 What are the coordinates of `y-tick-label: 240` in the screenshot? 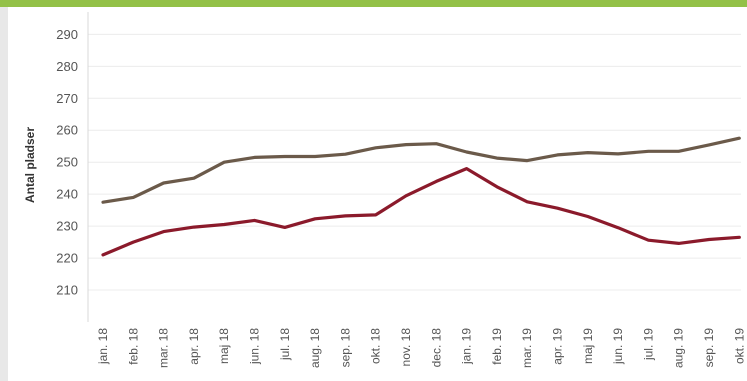 It's located at (67, 194).